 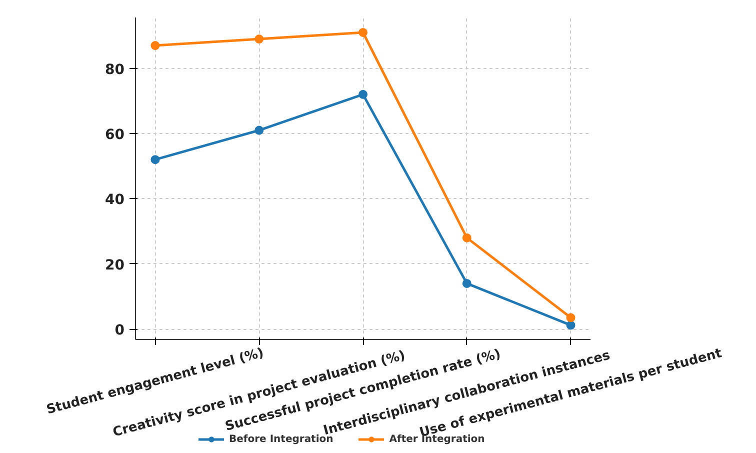 I want to click on y-tick-label: 40, so click(x=115, y=200).